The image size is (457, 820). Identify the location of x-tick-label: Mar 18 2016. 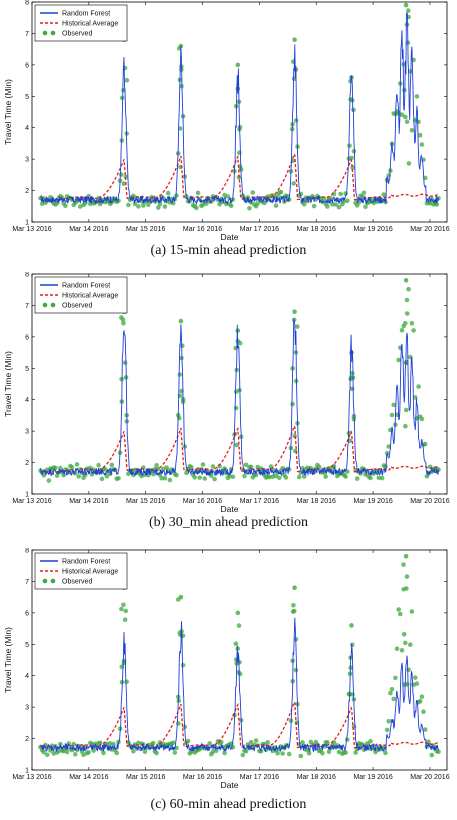
(316, 501).